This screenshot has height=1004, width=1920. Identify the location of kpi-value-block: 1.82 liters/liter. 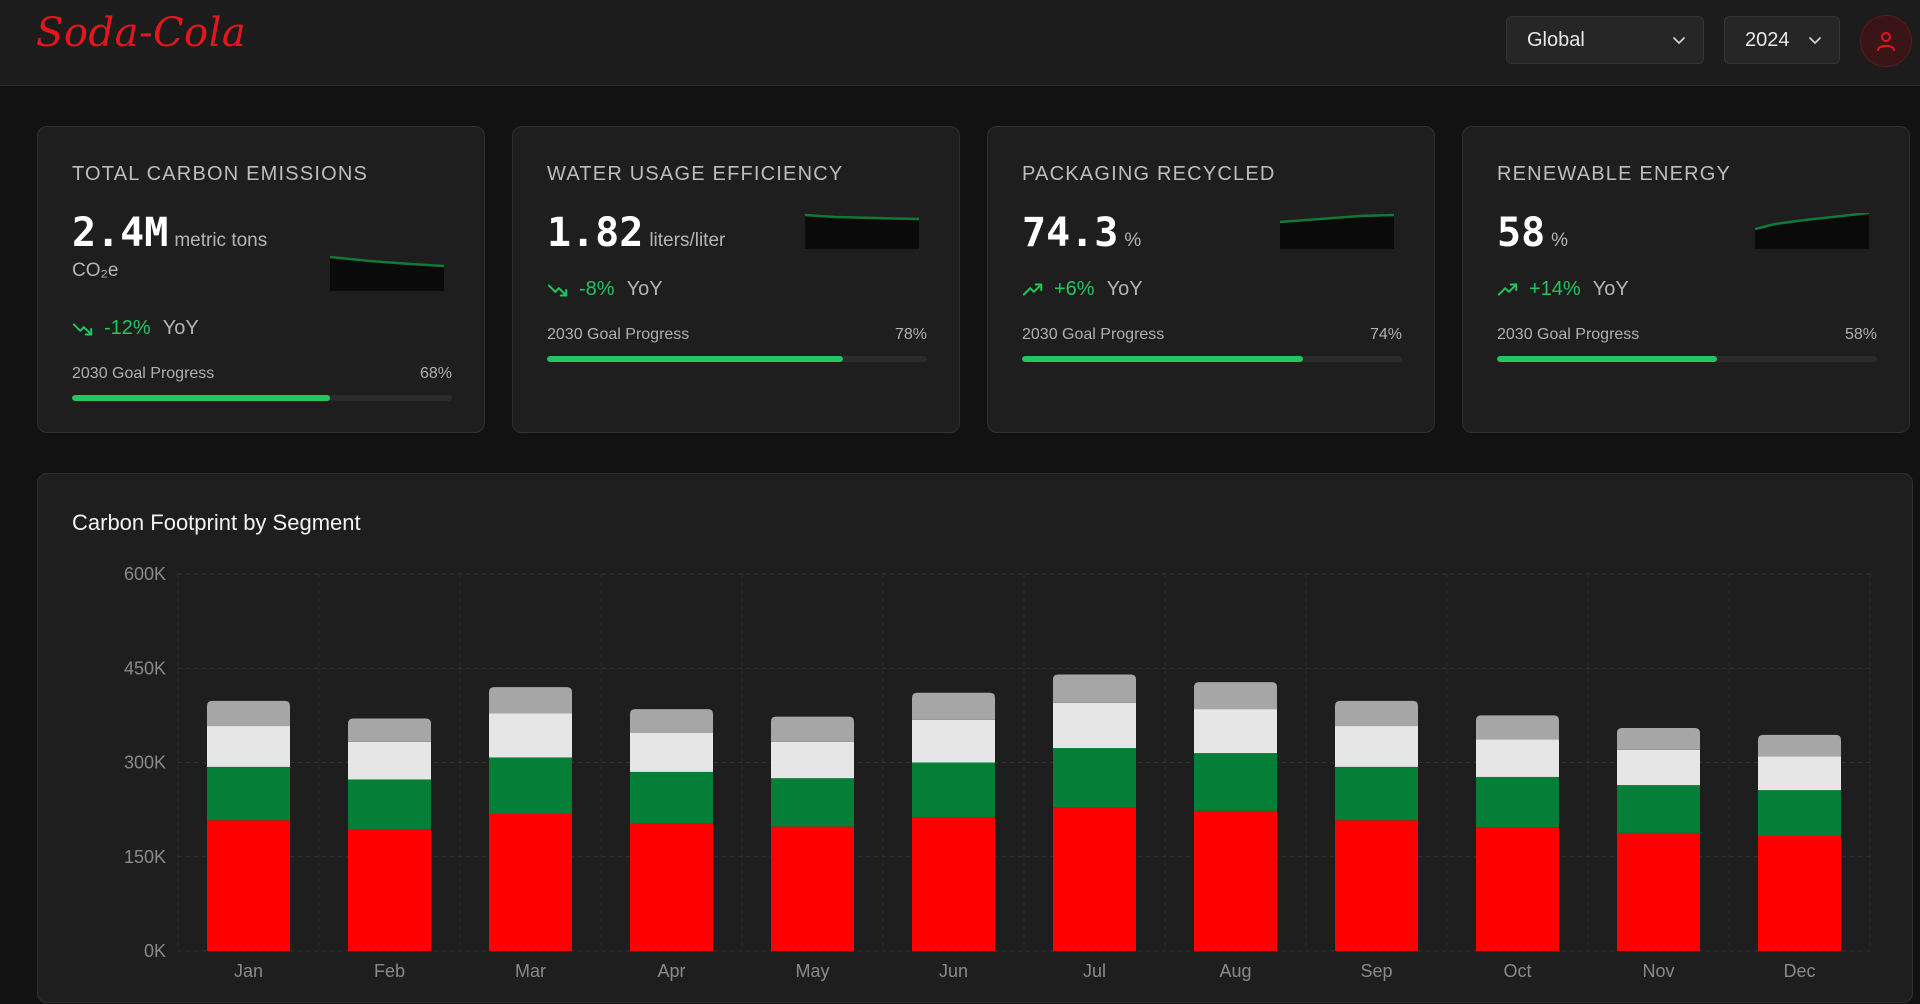
(667, 233).